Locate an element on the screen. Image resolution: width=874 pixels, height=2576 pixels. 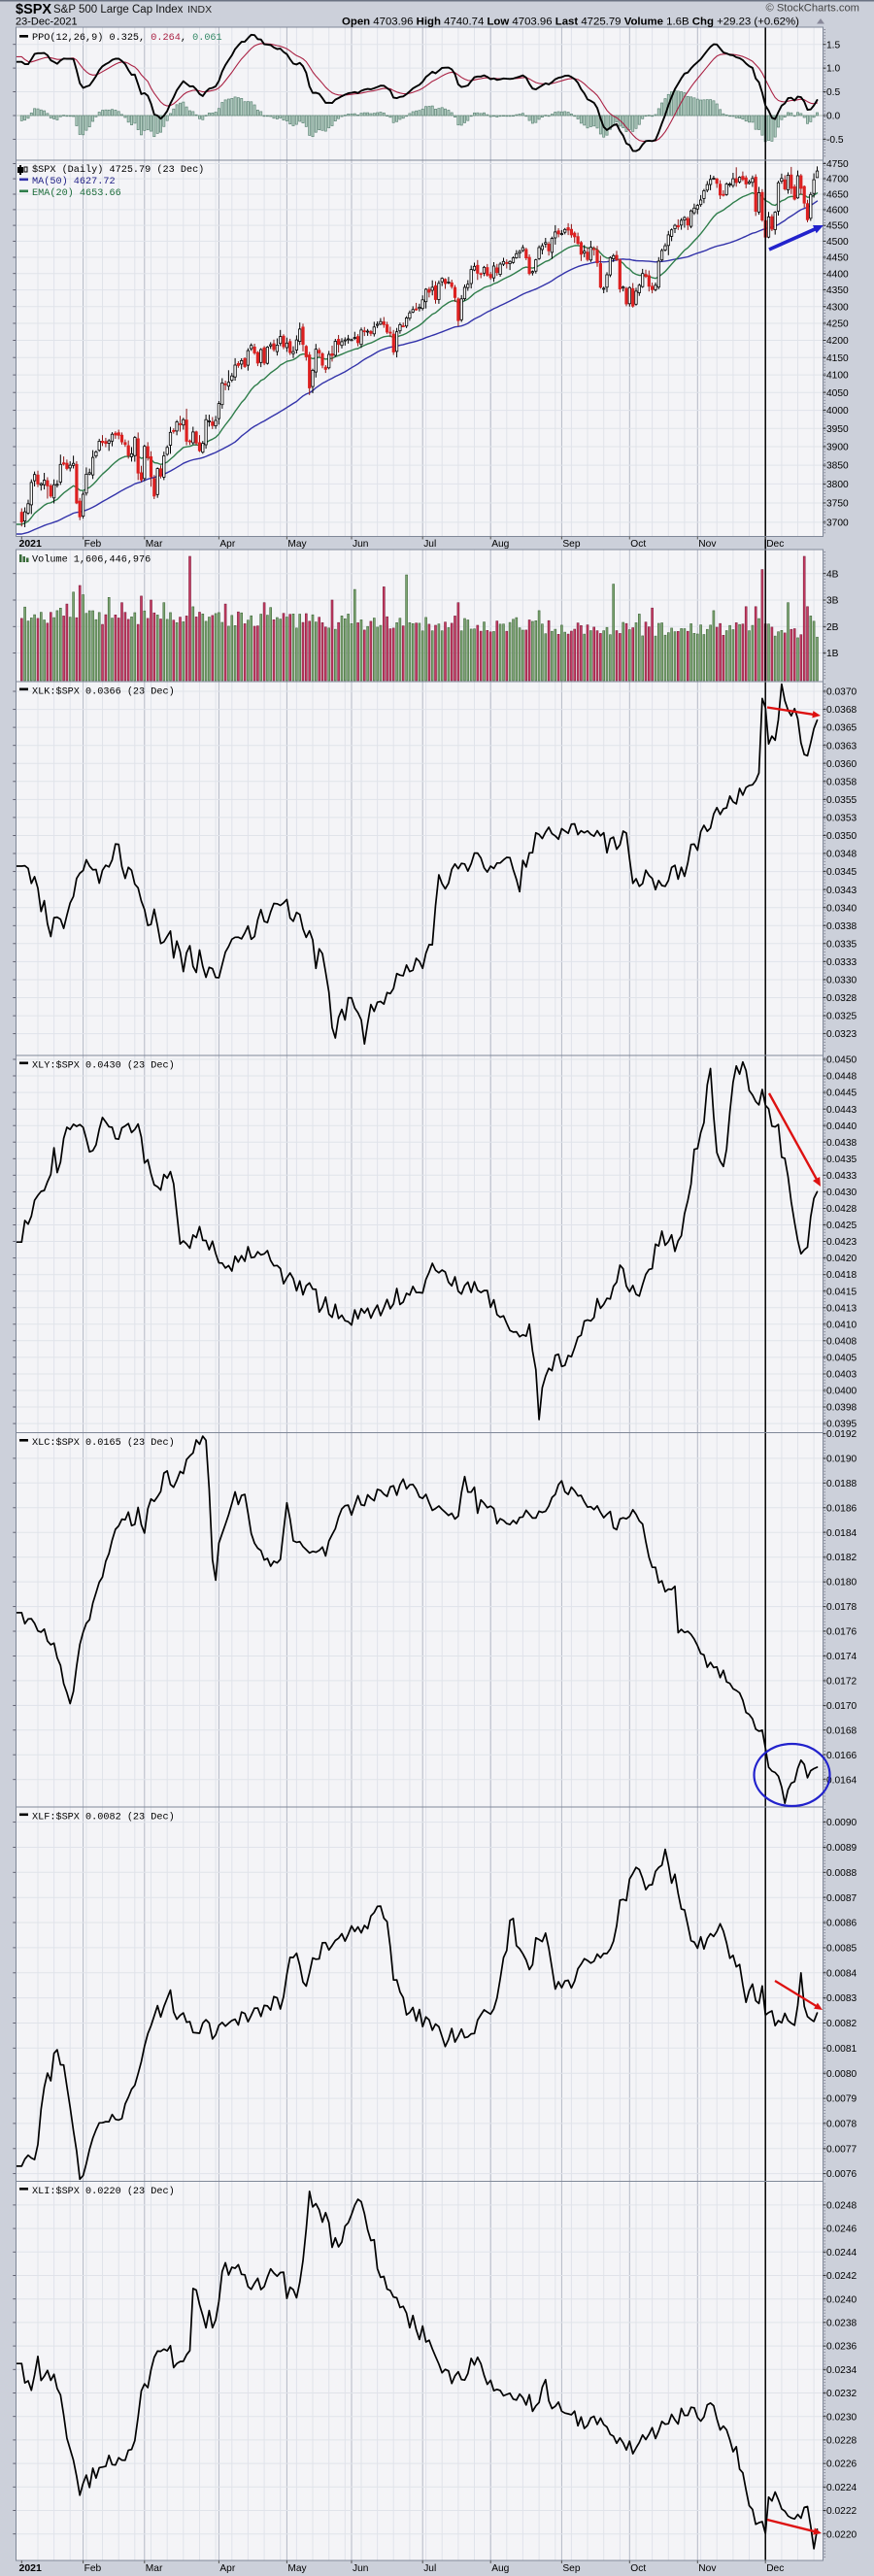
svg-text: 0.0178 is located at coordinates (841, 1608).